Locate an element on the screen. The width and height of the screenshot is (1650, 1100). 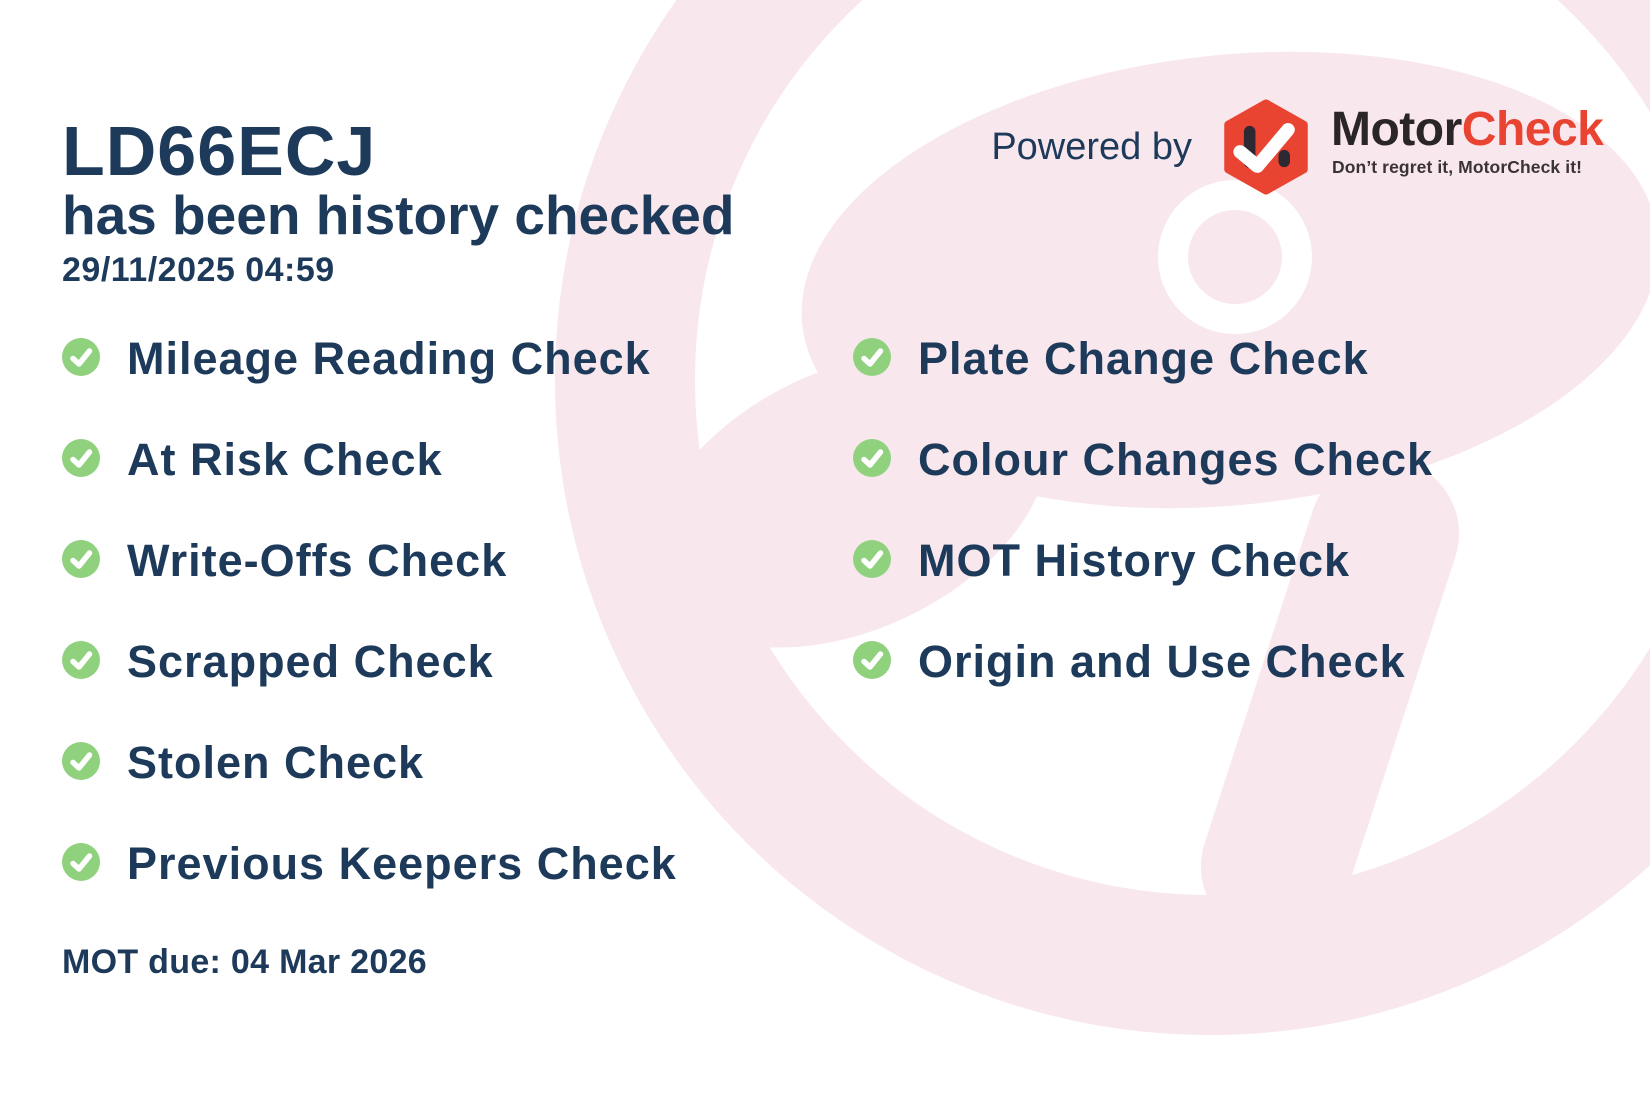
hub-ring is located at coordinates (1235, 257).